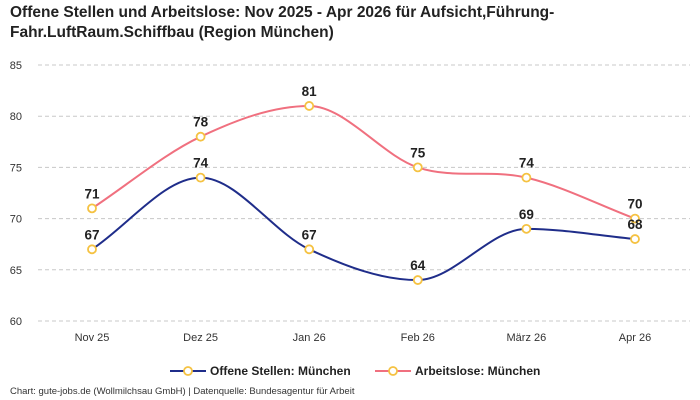 The image size is (700, 400). What do you see at coordinates (635, 338) in the screenshot?
I see `x-tick-label: Apr 26` at bounding box center [635, 338].